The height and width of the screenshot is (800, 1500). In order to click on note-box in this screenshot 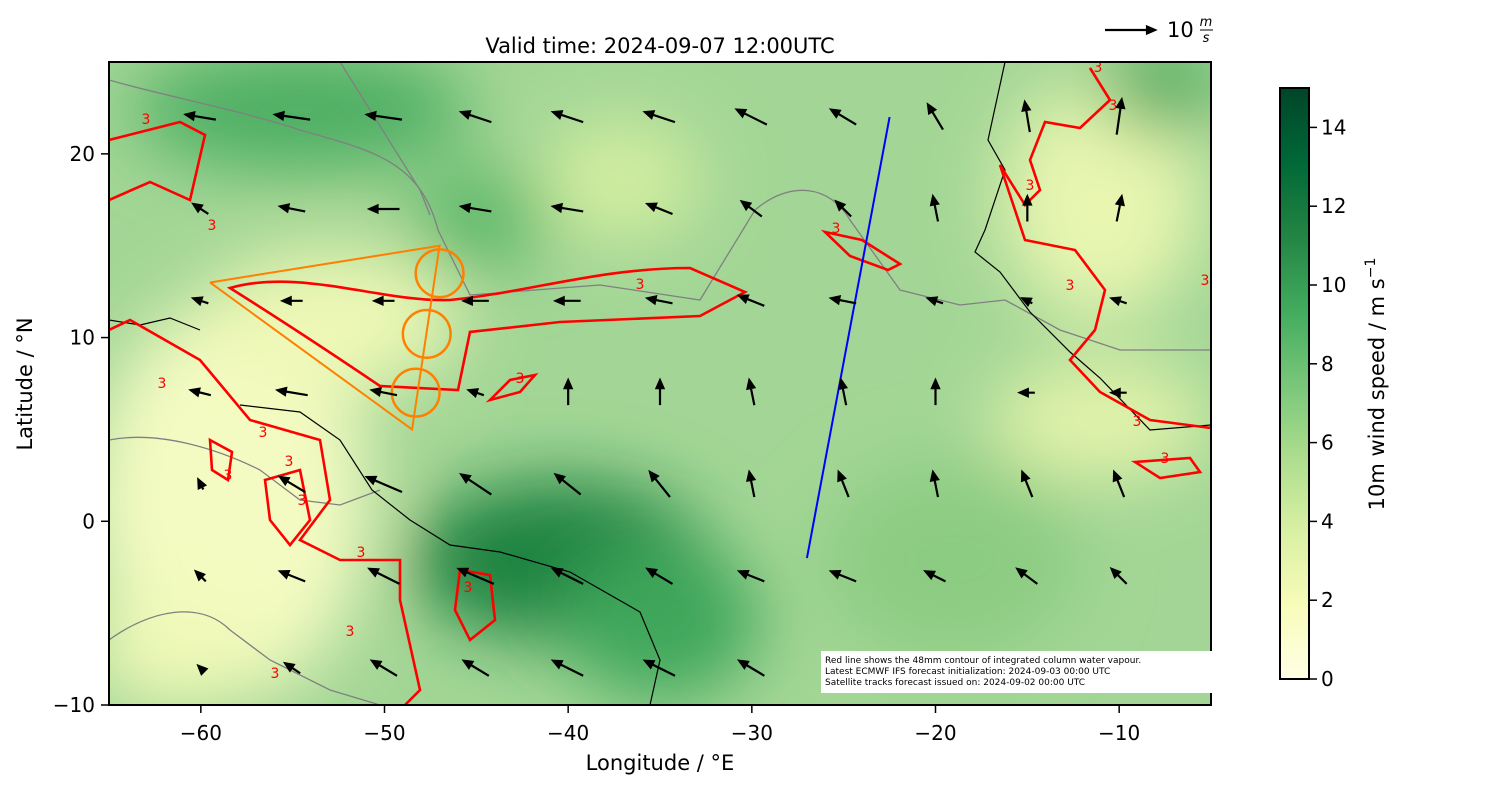, I will do `click(1017, 672)`.